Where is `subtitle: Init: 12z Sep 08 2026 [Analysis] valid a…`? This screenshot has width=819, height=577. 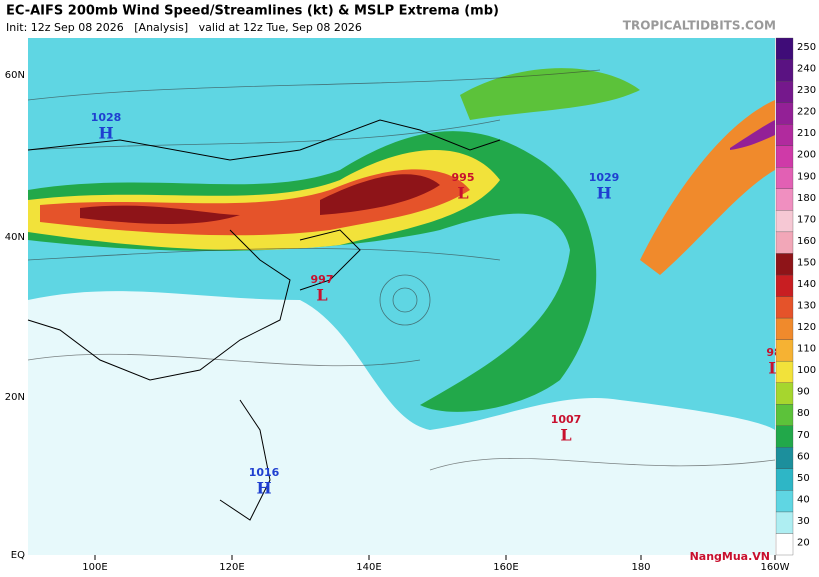 subtitle: Init: 12z Sep 08 2026 [Analysis] valid a… is located at coordinates (184, 27).